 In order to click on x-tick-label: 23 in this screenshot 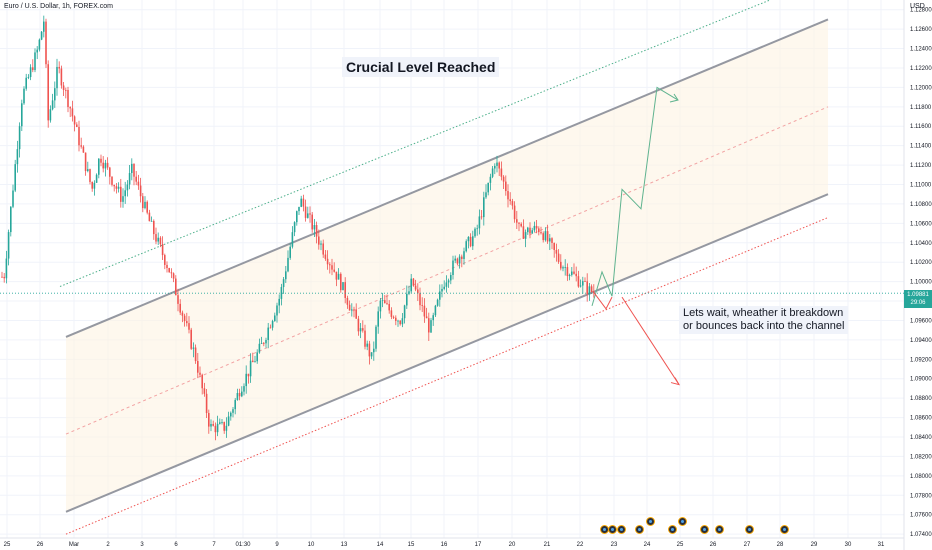, I will do `click(614, 545)`.